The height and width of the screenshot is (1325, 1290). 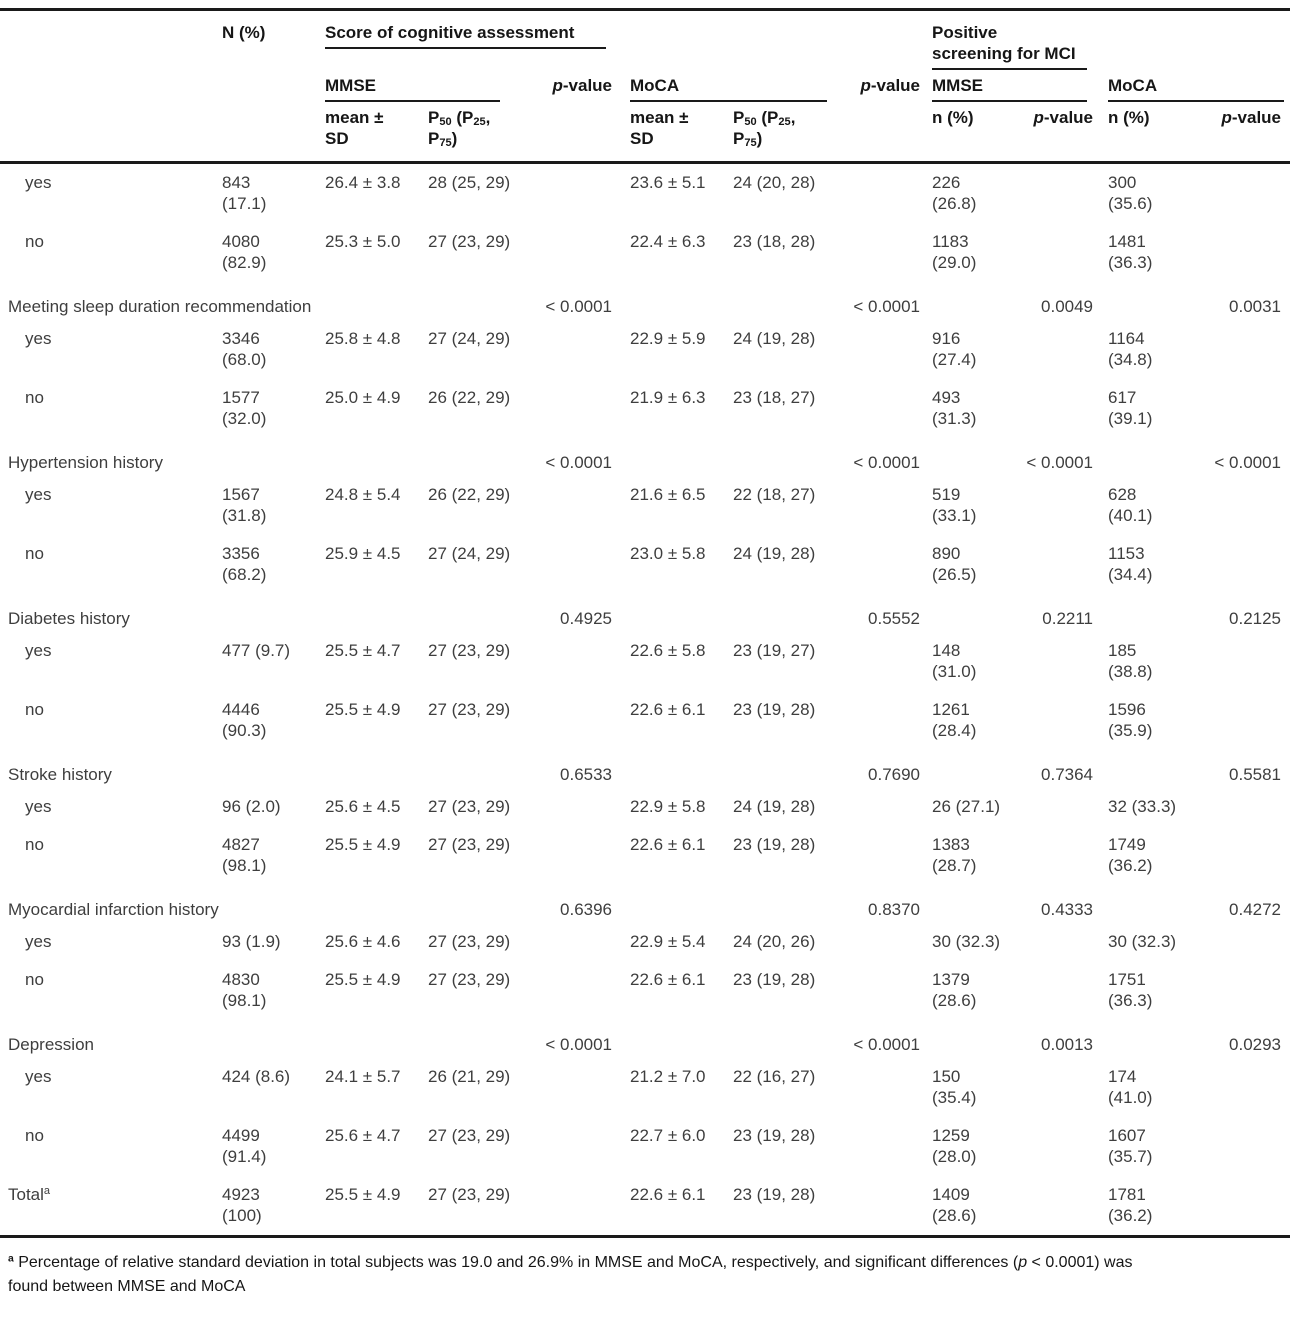 I want to click on cell-n: 1567 (31.8), so click(x=244, y=505).